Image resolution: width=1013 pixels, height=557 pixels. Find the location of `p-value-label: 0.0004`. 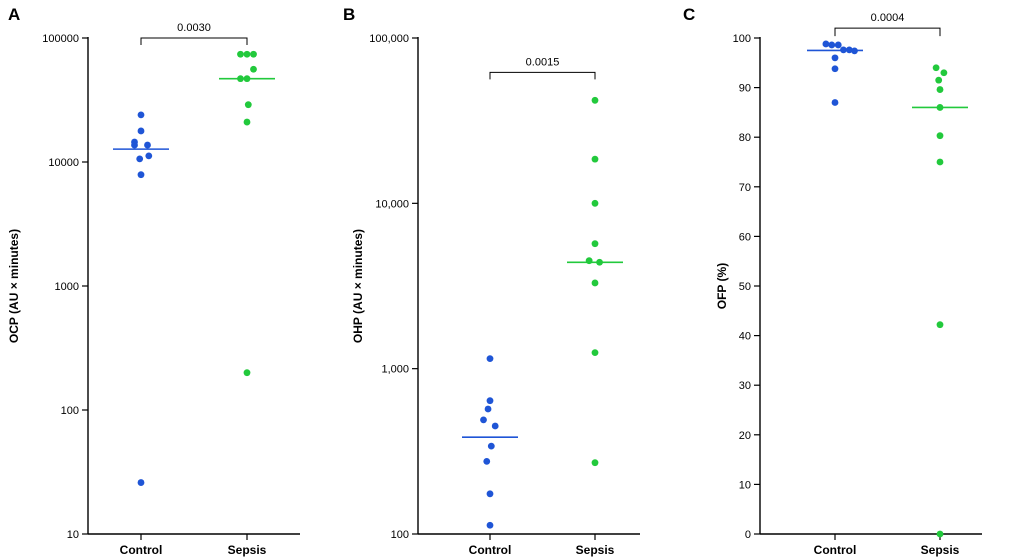

p-value-label: 0.0004 is located at coordinates (888, 18).